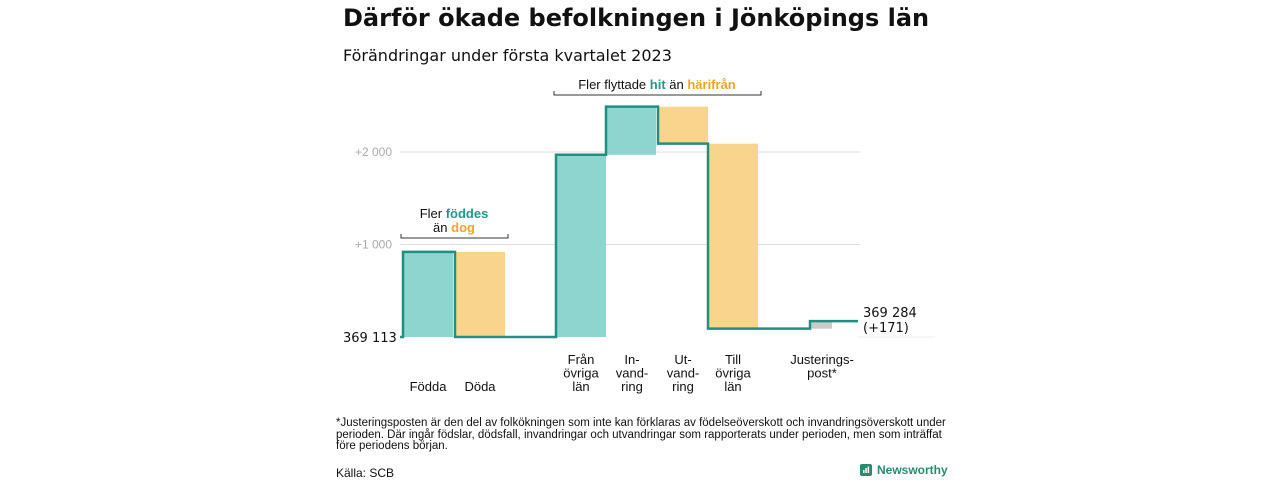 The width and height of the screenshot is (1280, 480). Describe the element at coordinates (454, 227) in the screenshot. I see `annotation-births-deaths-line2: än dog` at that location.